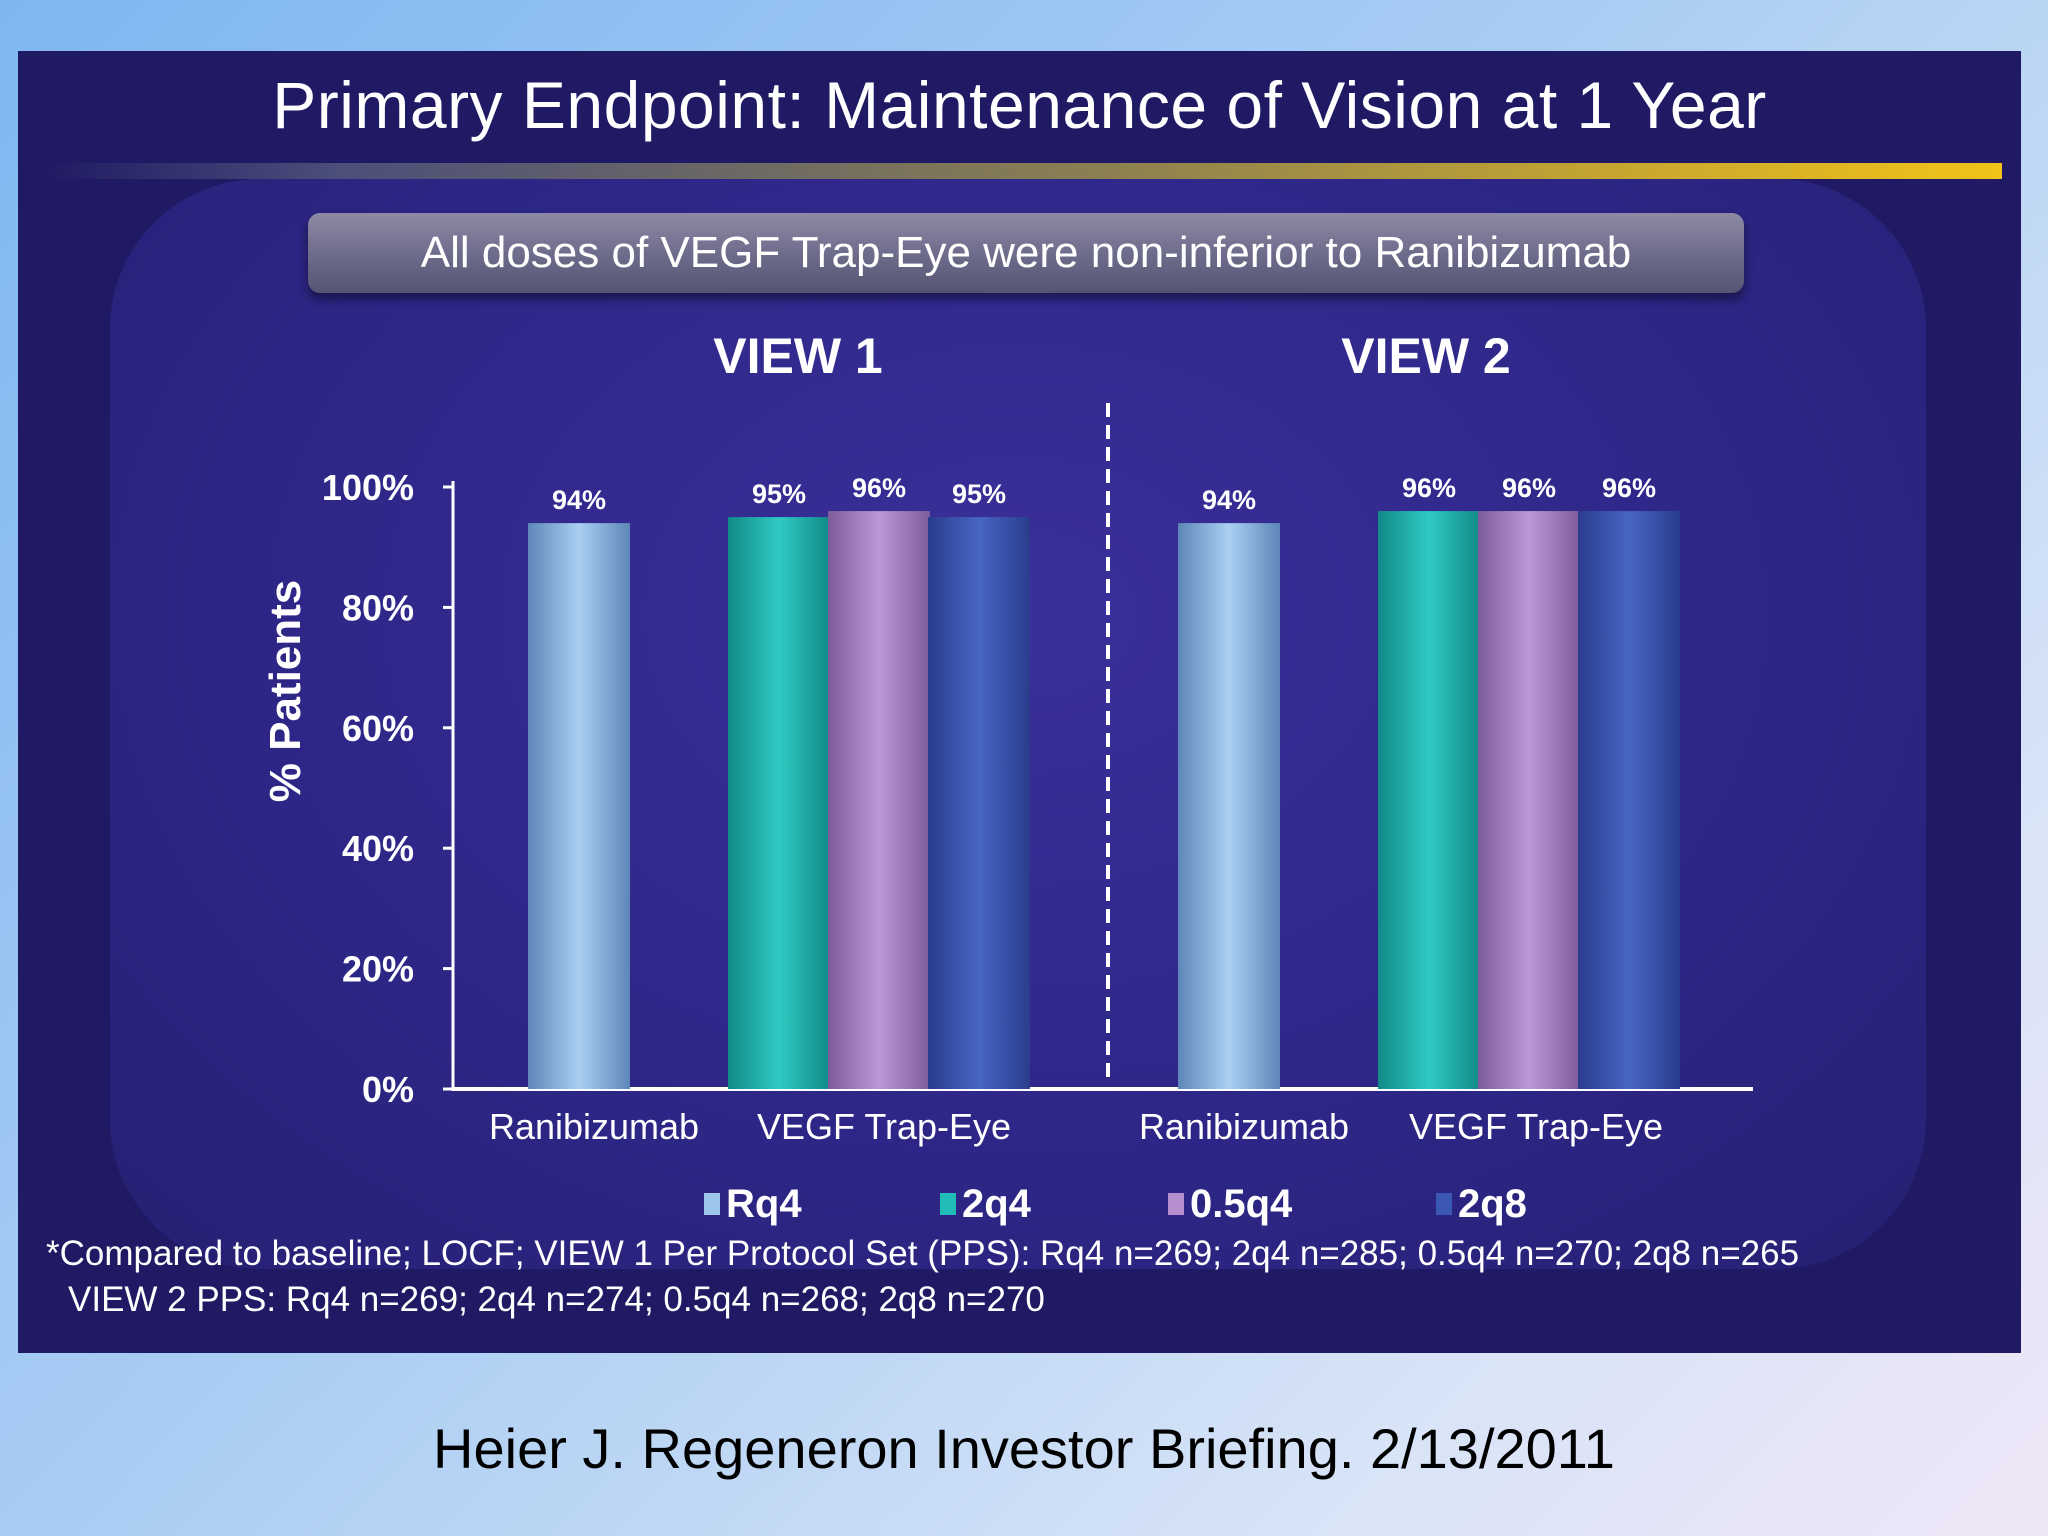  What do you see at coordinates (378, 607) in the screenshot?
I see `y-tick-label: 80%` at bounding box center [378, 607].